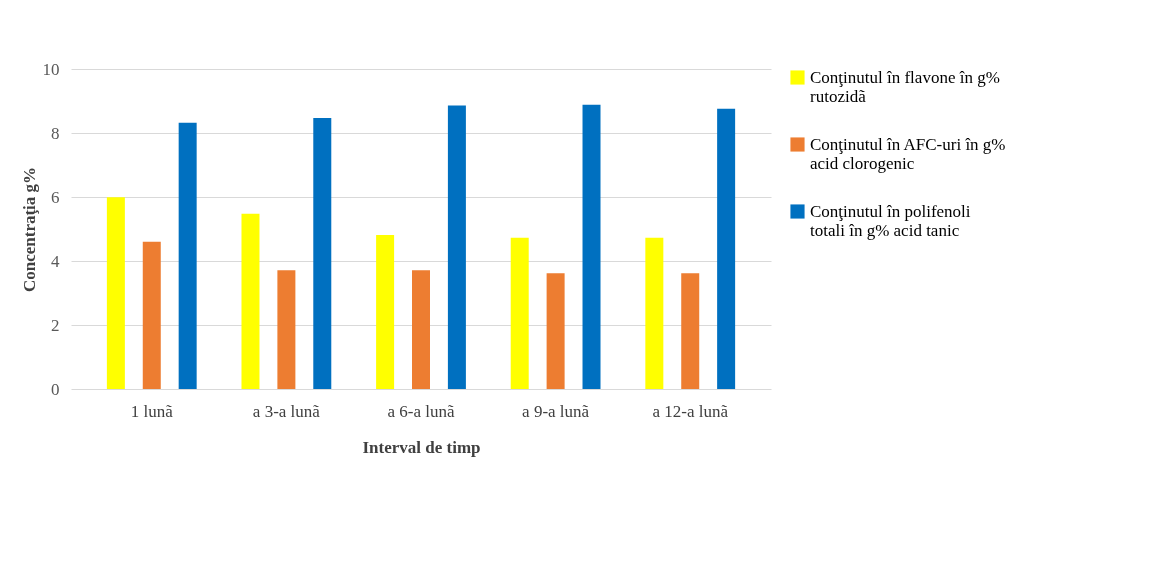 The height and width of the screenshot is (584, 1167). I want to click on y-tick-label: 2, so click(55, 325).